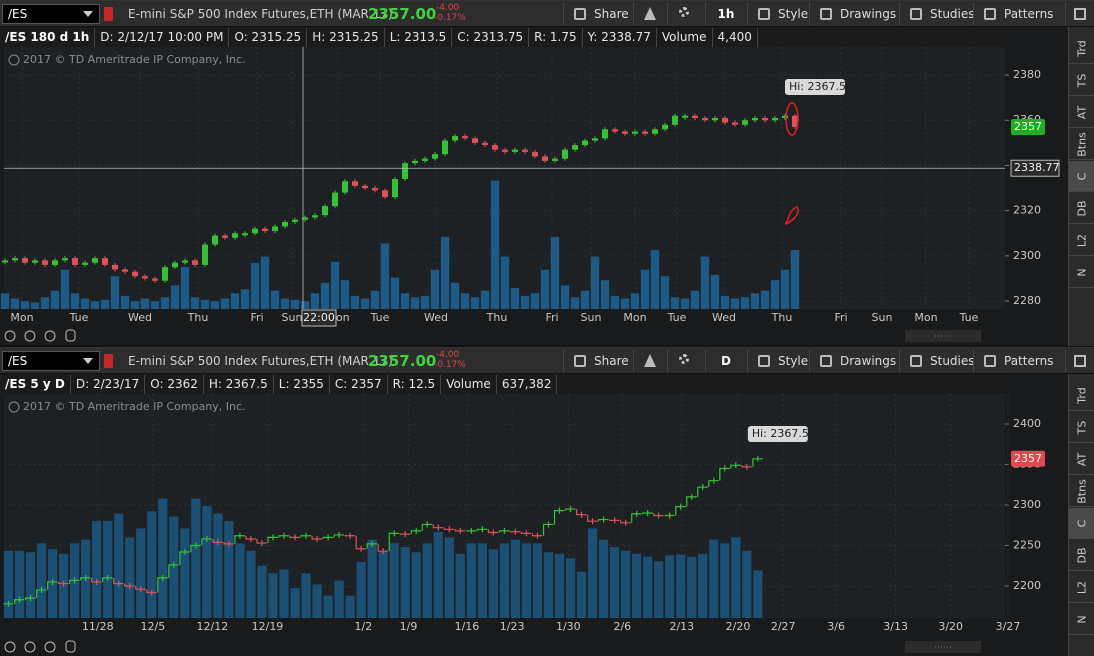 The width and height of the screenshot is (1094, 656). What do you see at coordinates (18, 14) in the screenshot?
I see `symbol-text: /ES` at bounding box center [18, 14].